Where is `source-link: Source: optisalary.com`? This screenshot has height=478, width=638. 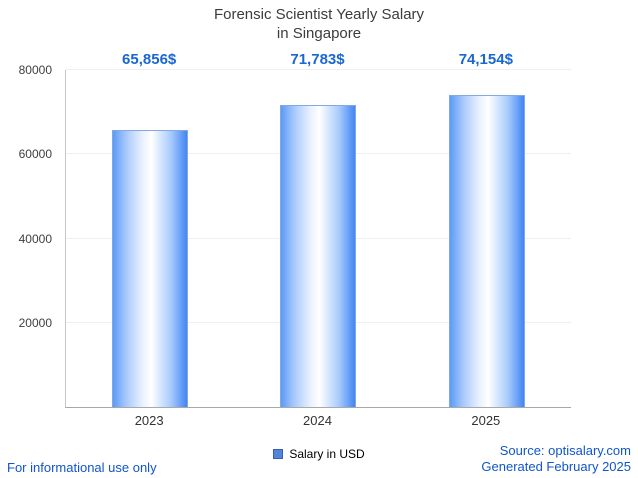 source-link: Source: optisalary.com is located at coordinates (565, 450).